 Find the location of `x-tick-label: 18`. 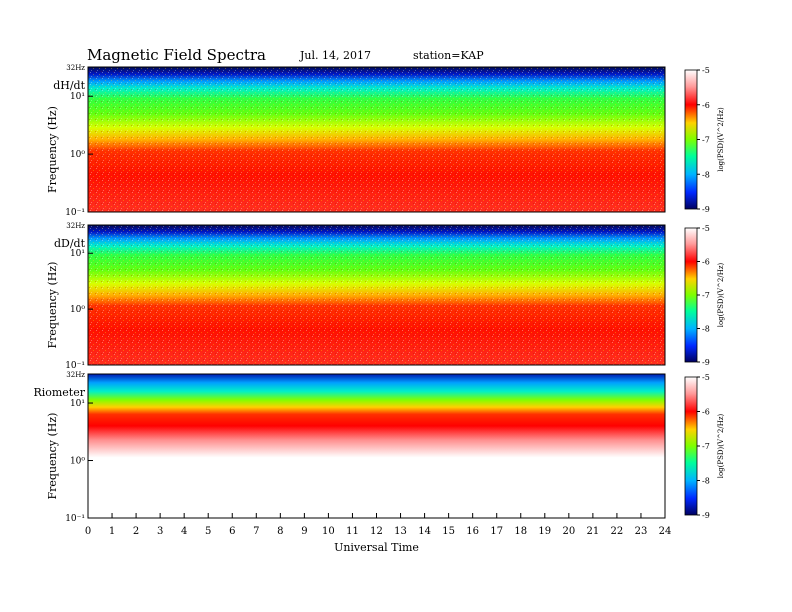

x-tick-label: 18 is located at coordinates (520, 531).